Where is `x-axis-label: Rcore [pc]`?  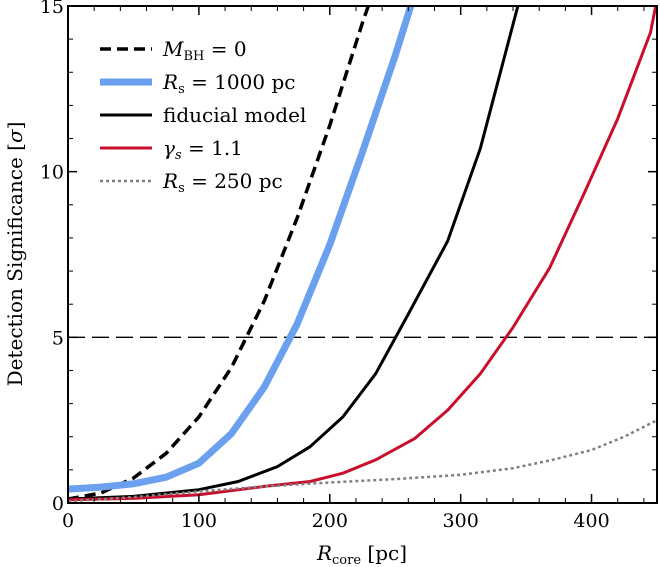
x-axis-label: Rcore [pc] is located at coordinates (361, 554).